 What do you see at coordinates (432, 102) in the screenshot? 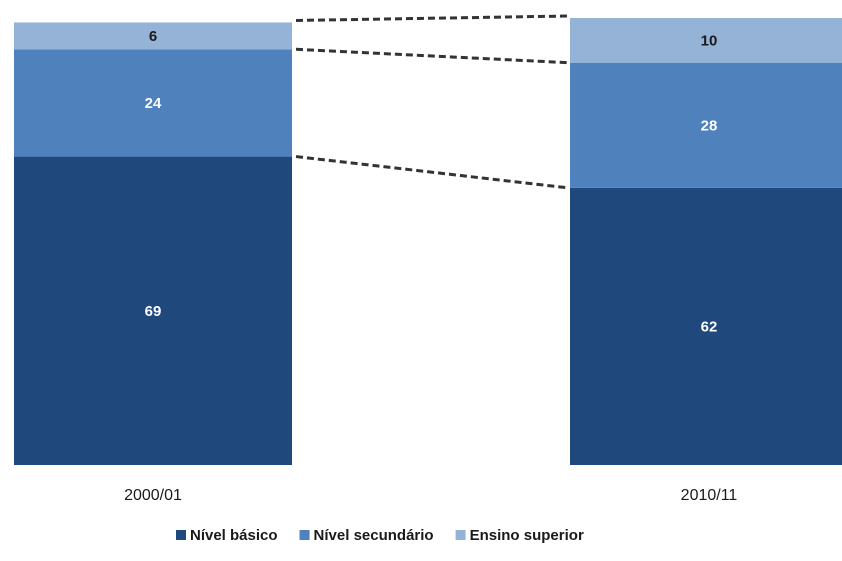
I see `connector-lines` at bounding box center [432, 102].